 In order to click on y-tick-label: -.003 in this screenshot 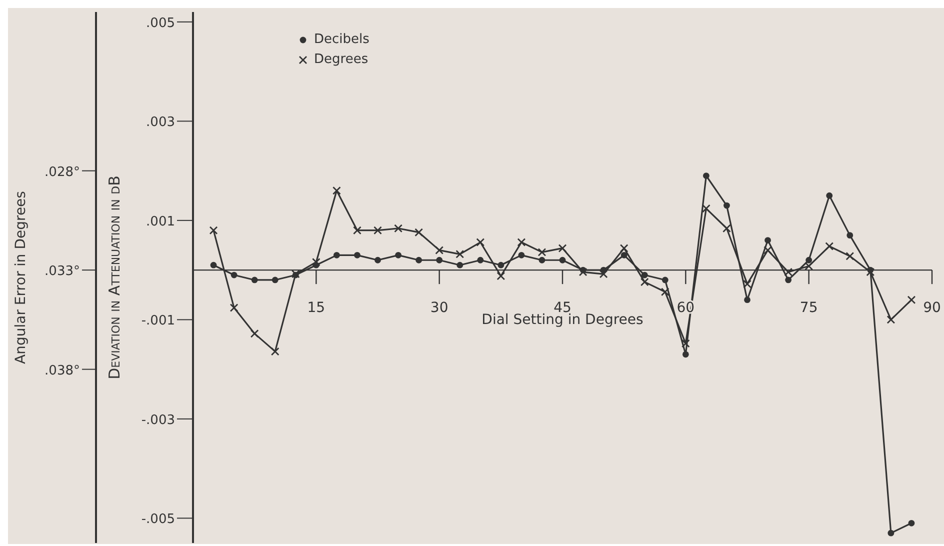, I will do `click(158, 420)`.